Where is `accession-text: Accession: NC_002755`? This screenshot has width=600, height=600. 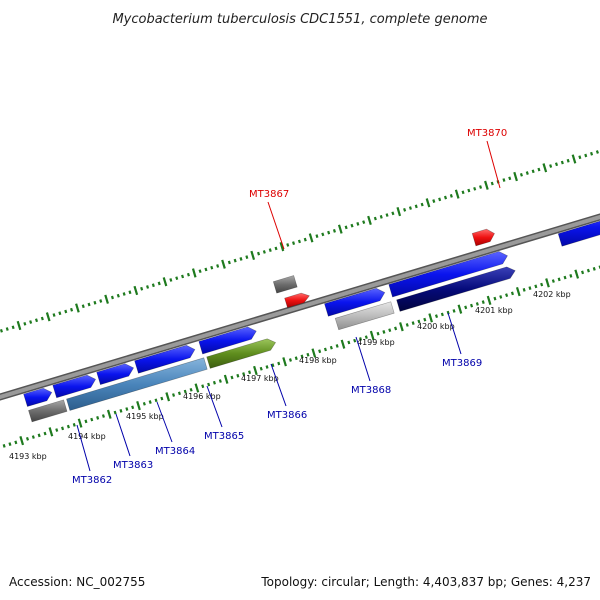 accession-text: Accession: NC_002755 is located at coordinates (77, 582).